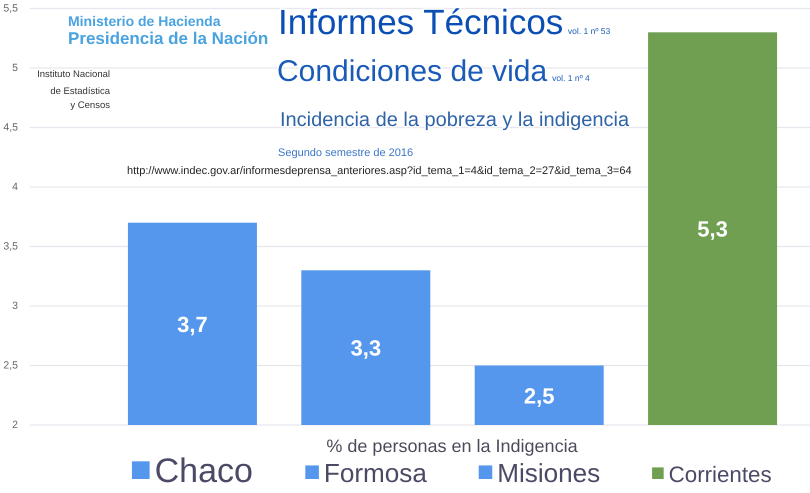  What do you see at coordinates (452, 446) in the screenshot?
I see `x-axis-title: % de personas en la Indigencia` at bounding box center [452, 446].